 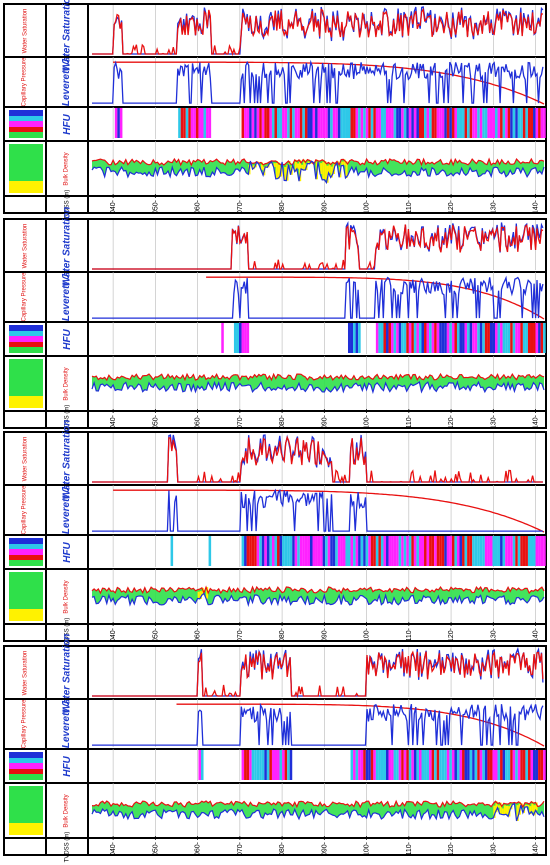 What do you see at coordinates (25, 246) in the screenshot?
I see `sw-legend-text: Water Saturation` at bounding box center [25, 246].